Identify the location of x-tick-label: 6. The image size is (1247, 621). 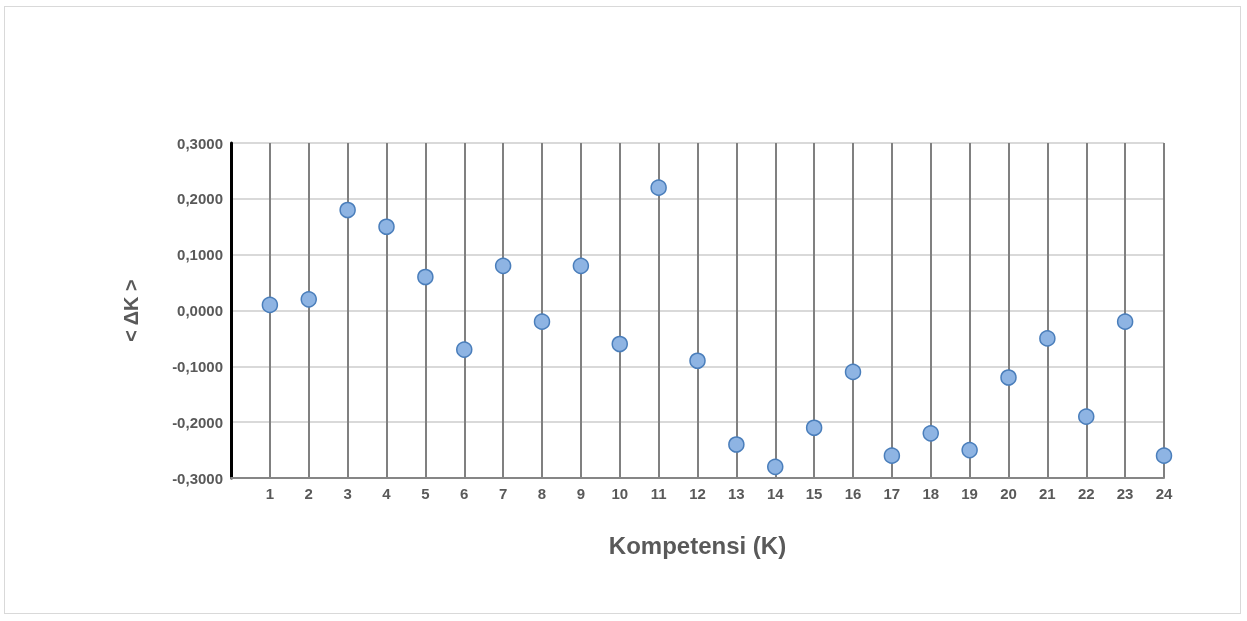
(464, 493).